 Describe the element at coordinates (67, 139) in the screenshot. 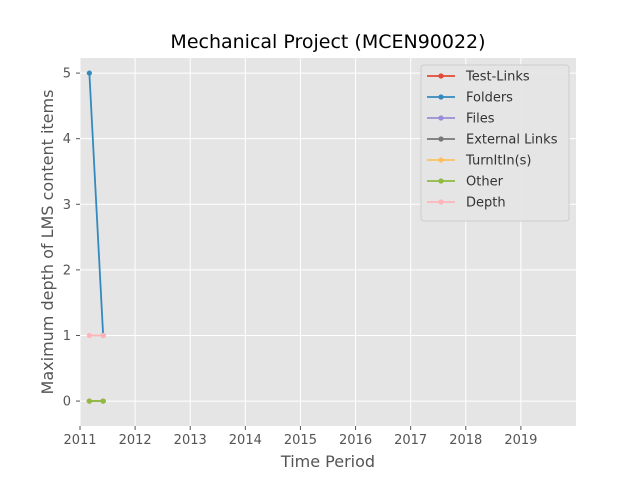

I see `y-tick-label: 4` at that location.